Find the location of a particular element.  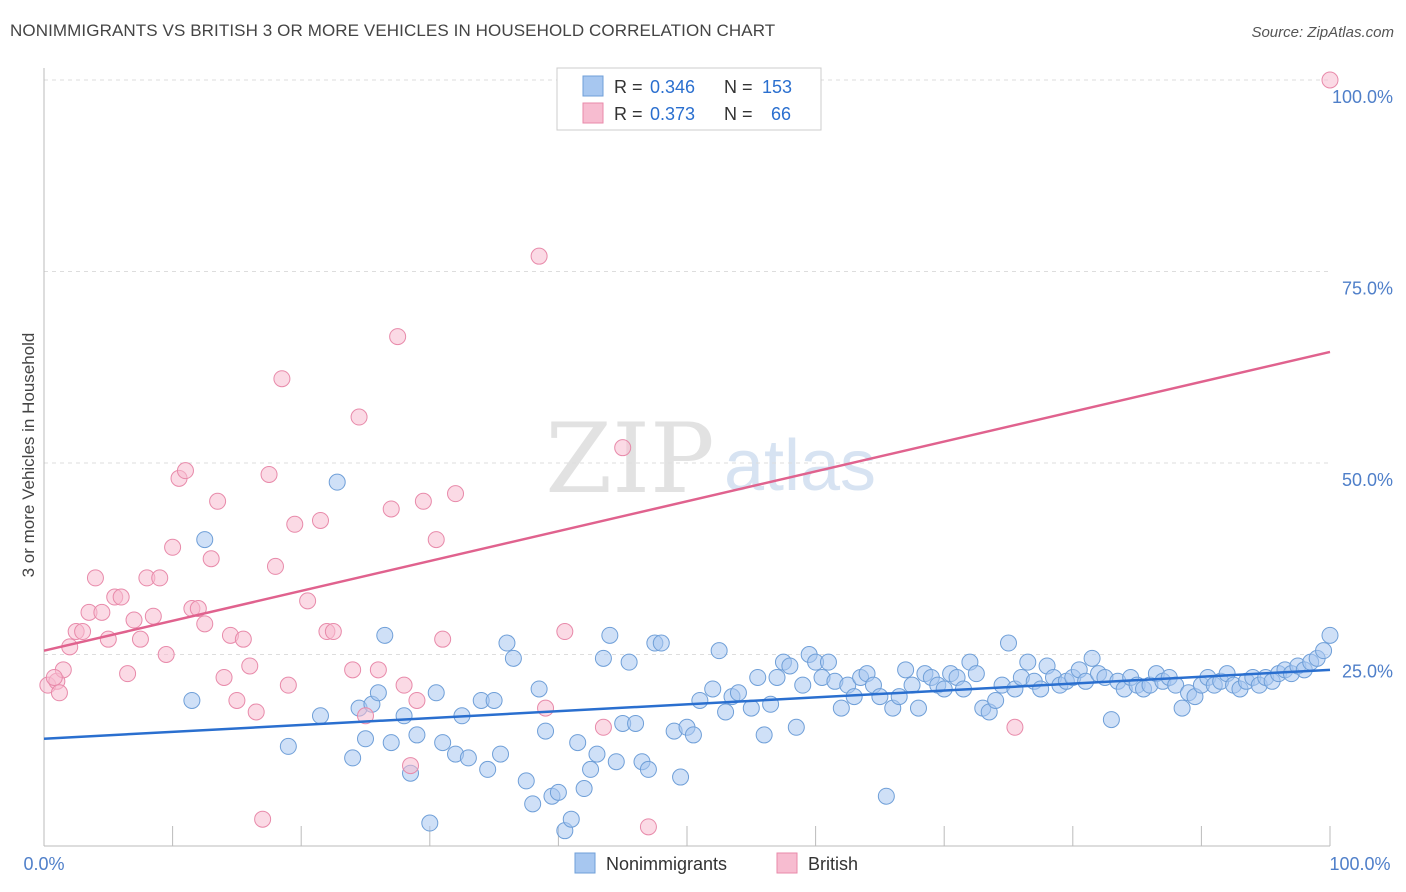

y-tick-label: 75.0% is located at coordinates (1367, 289).